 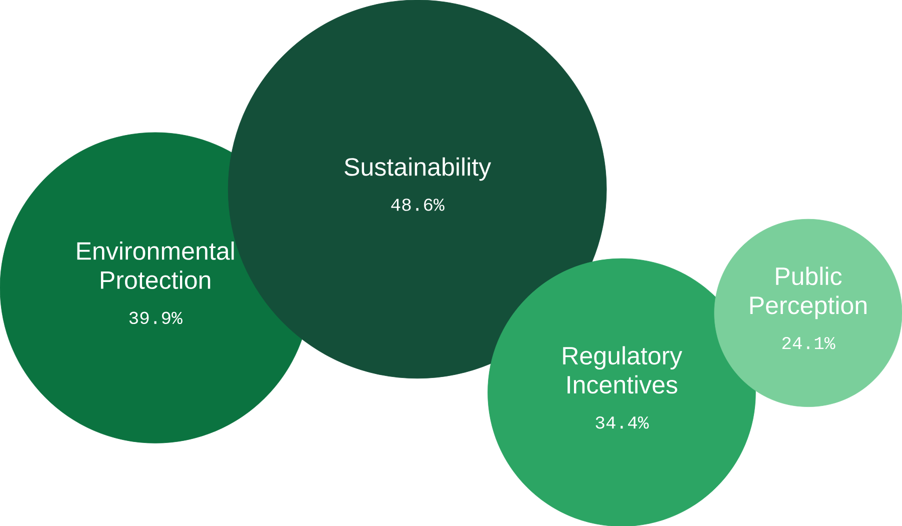 I want to click on category-label: Environmental Protection, so click(x=155, y=265).